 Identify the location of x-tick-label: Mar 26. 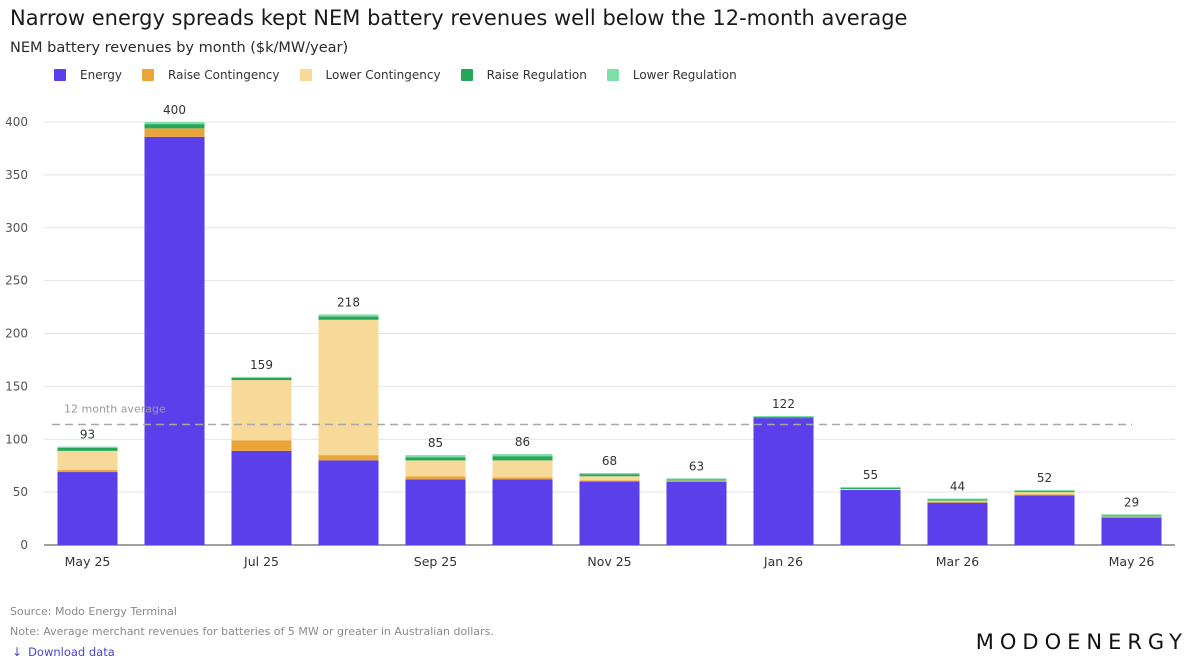
(958, 561).